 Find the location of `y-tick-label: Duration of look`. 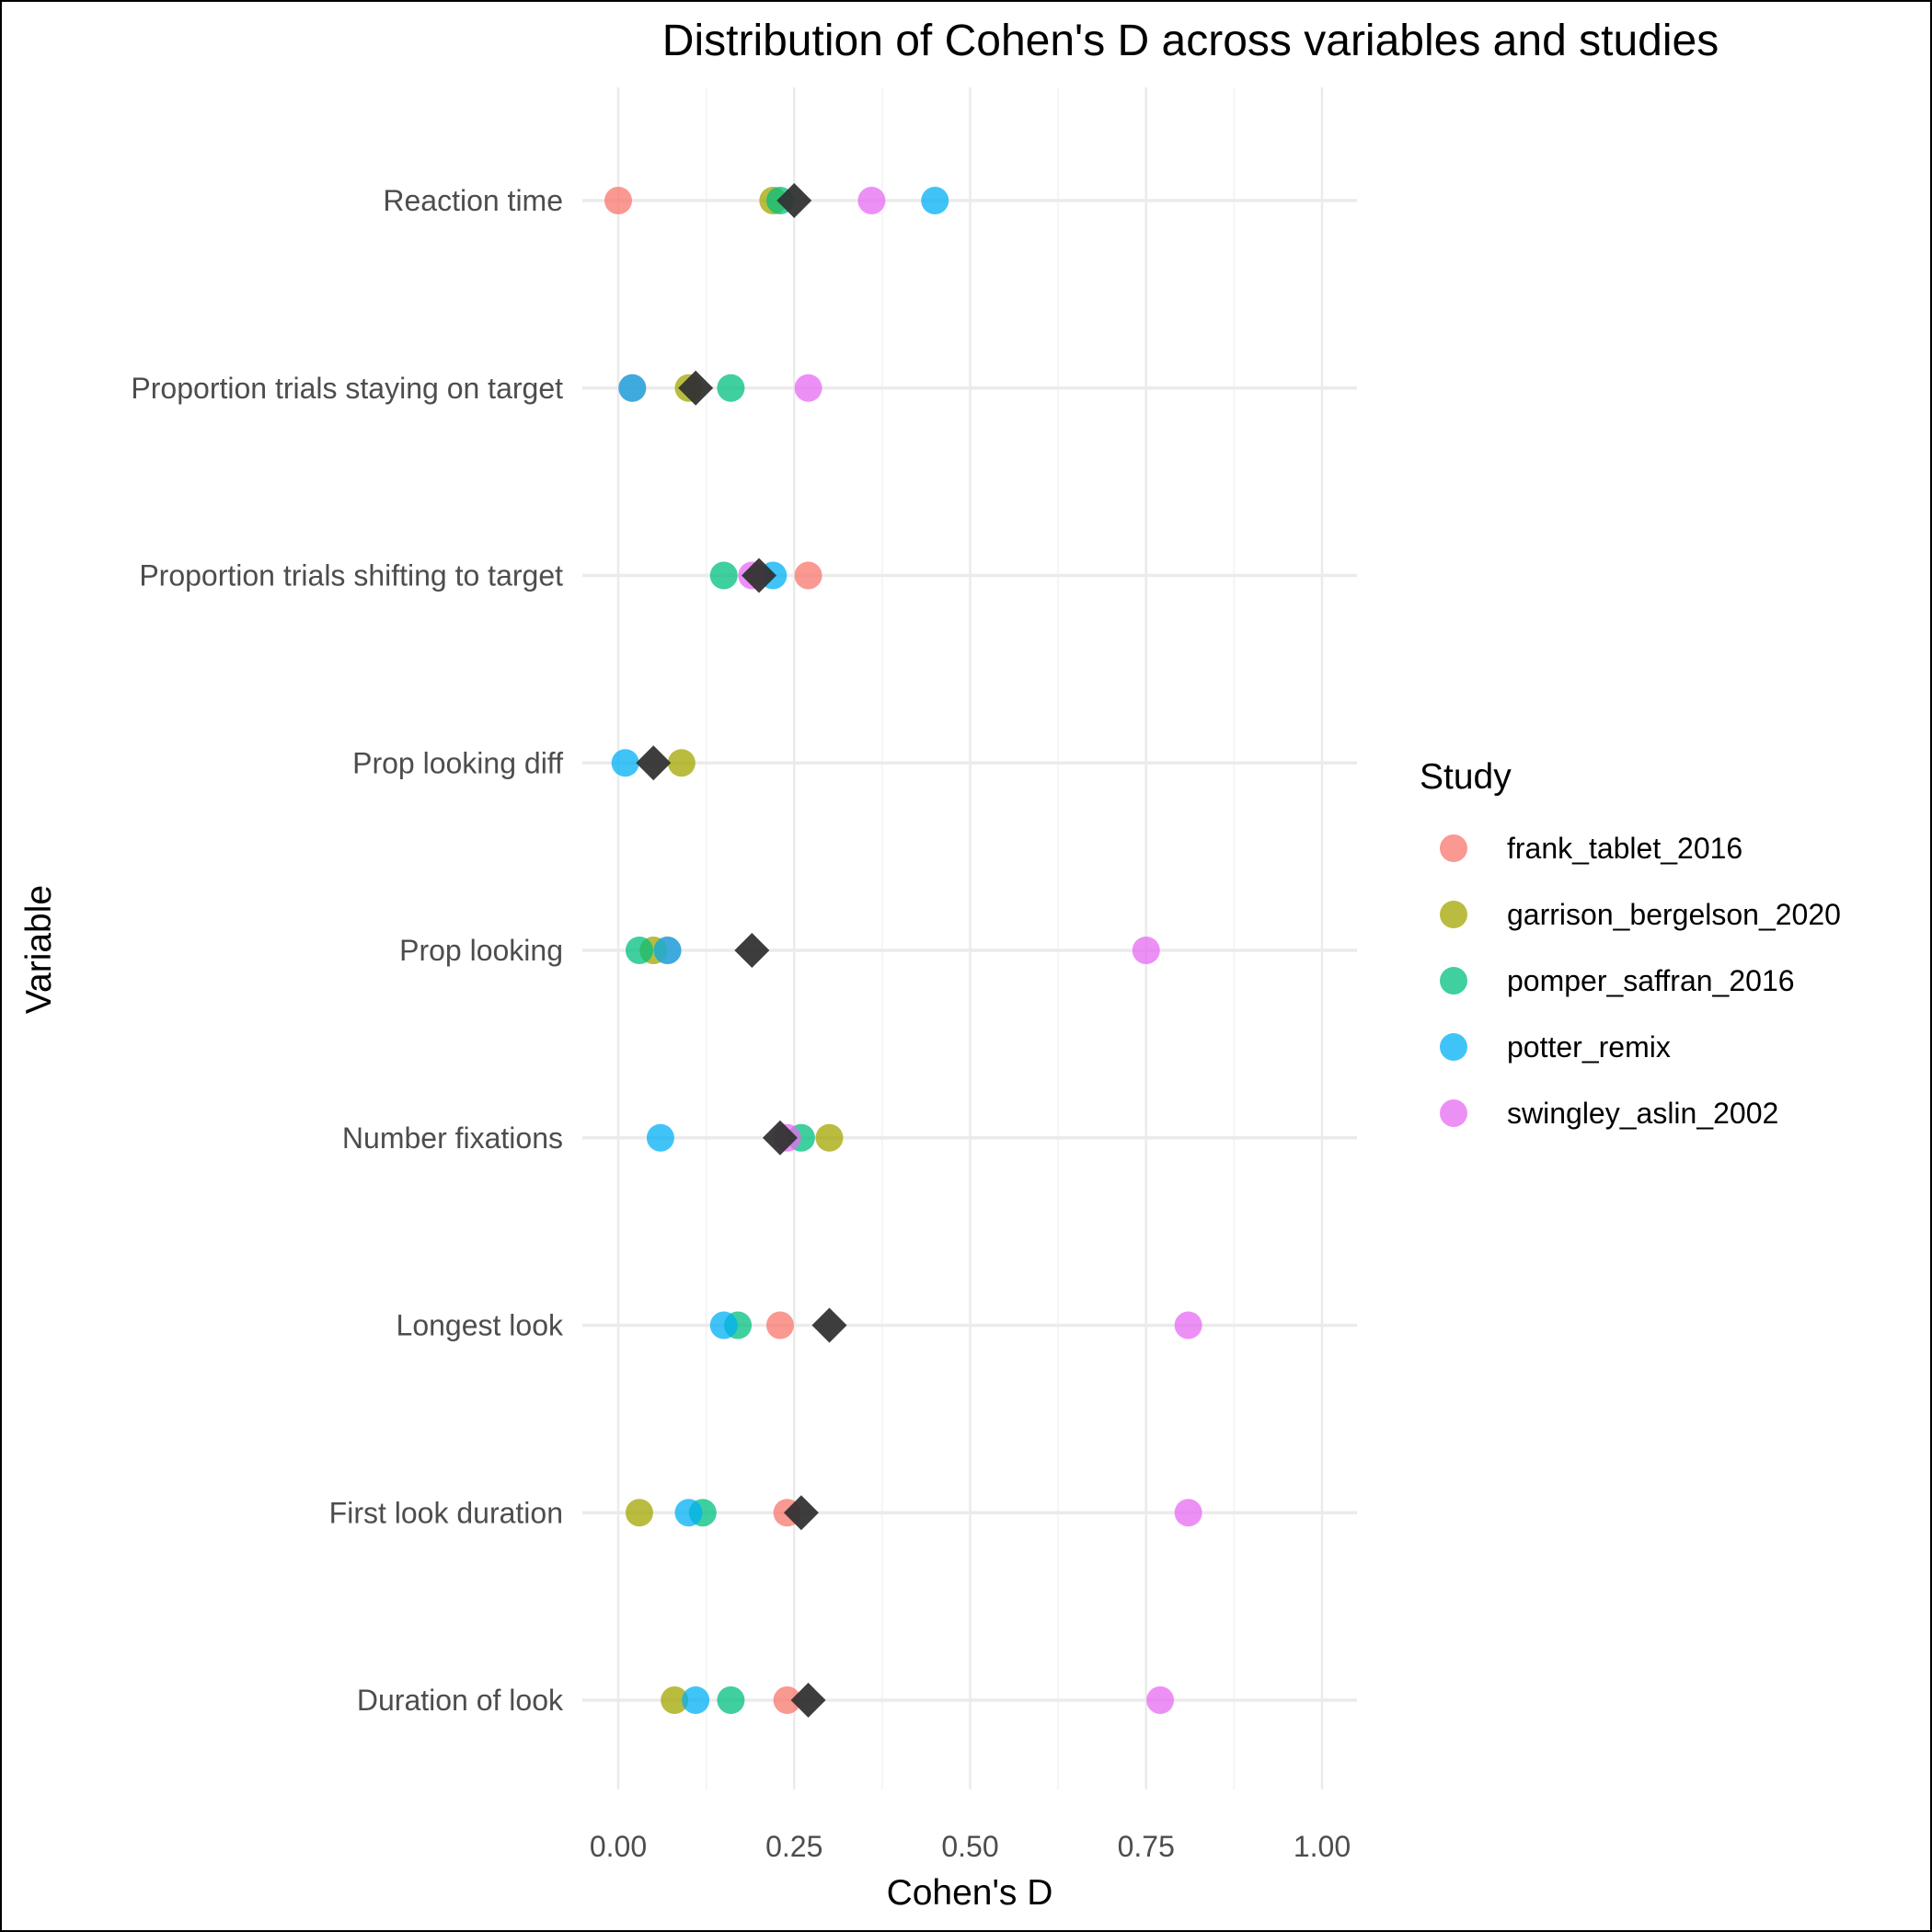

y-tick-label: Duration of look is located at coordinates (460, 1700).